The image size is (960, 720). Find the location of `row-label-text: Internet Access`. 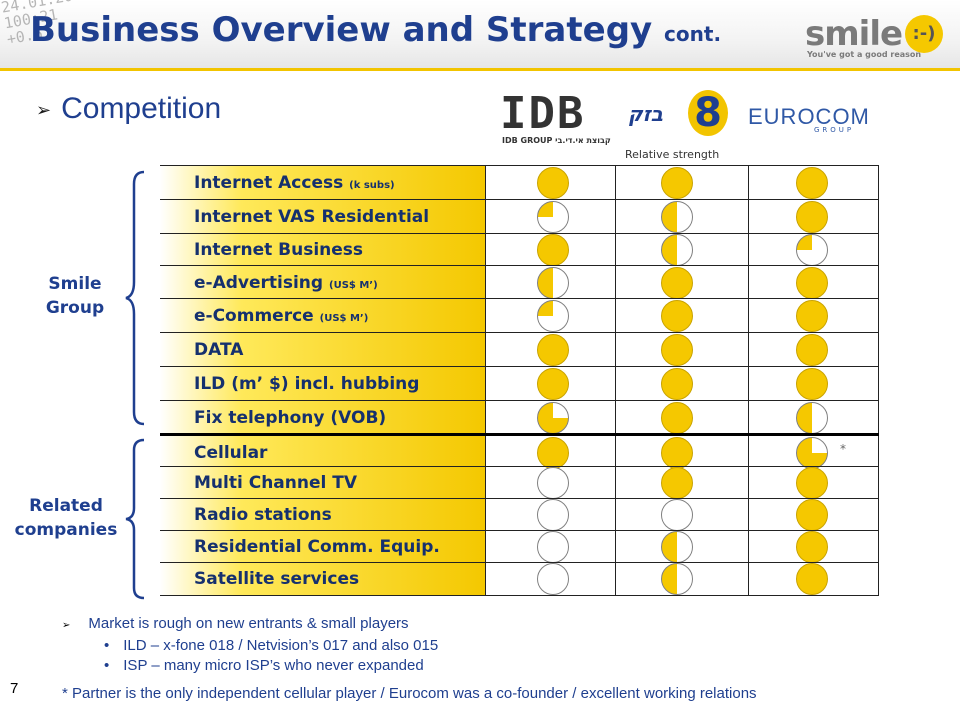

row-label-text: Internet Access is located at coordinates (269, 183).